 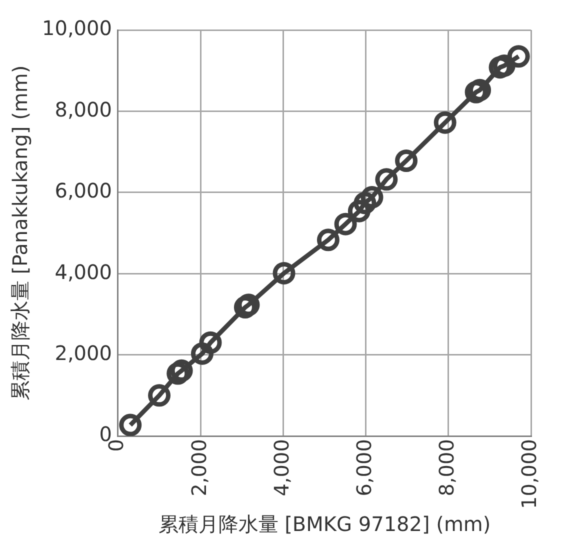 I want to click on x-tick-label: 6,000, so click(x=364, y=467).